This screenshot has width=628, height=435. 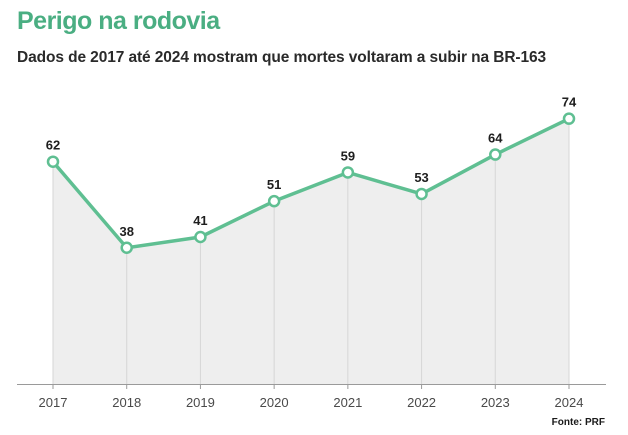 I want to click on data-point-2021, so click(x=348, y=172).